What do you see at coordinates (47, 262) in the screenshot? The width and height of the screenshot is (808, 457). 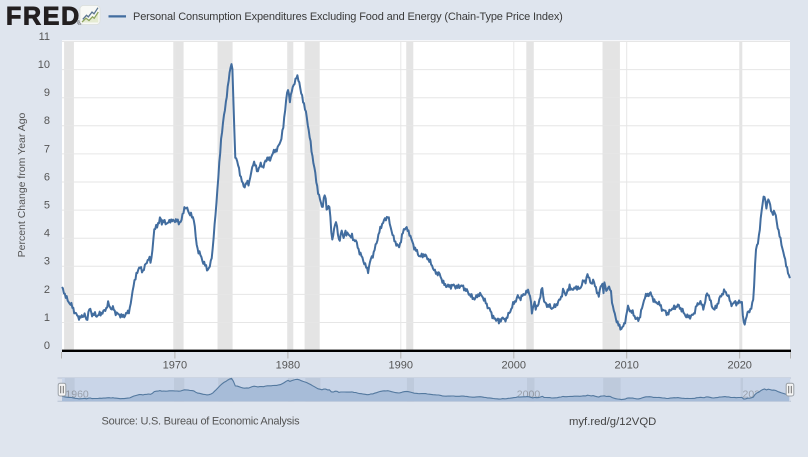 I see `svg-text: 3` at bounding box center [47, 262].